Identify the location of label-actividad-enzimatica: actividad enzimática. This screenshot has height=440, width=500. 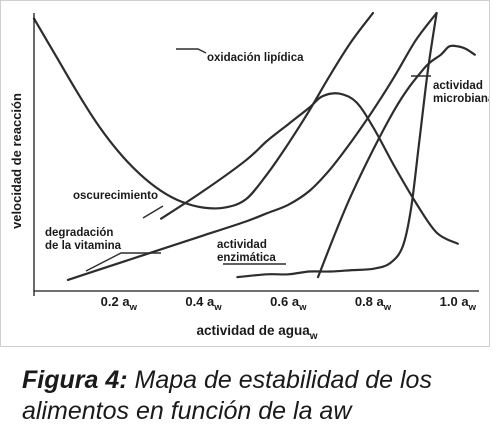
(246, 251).